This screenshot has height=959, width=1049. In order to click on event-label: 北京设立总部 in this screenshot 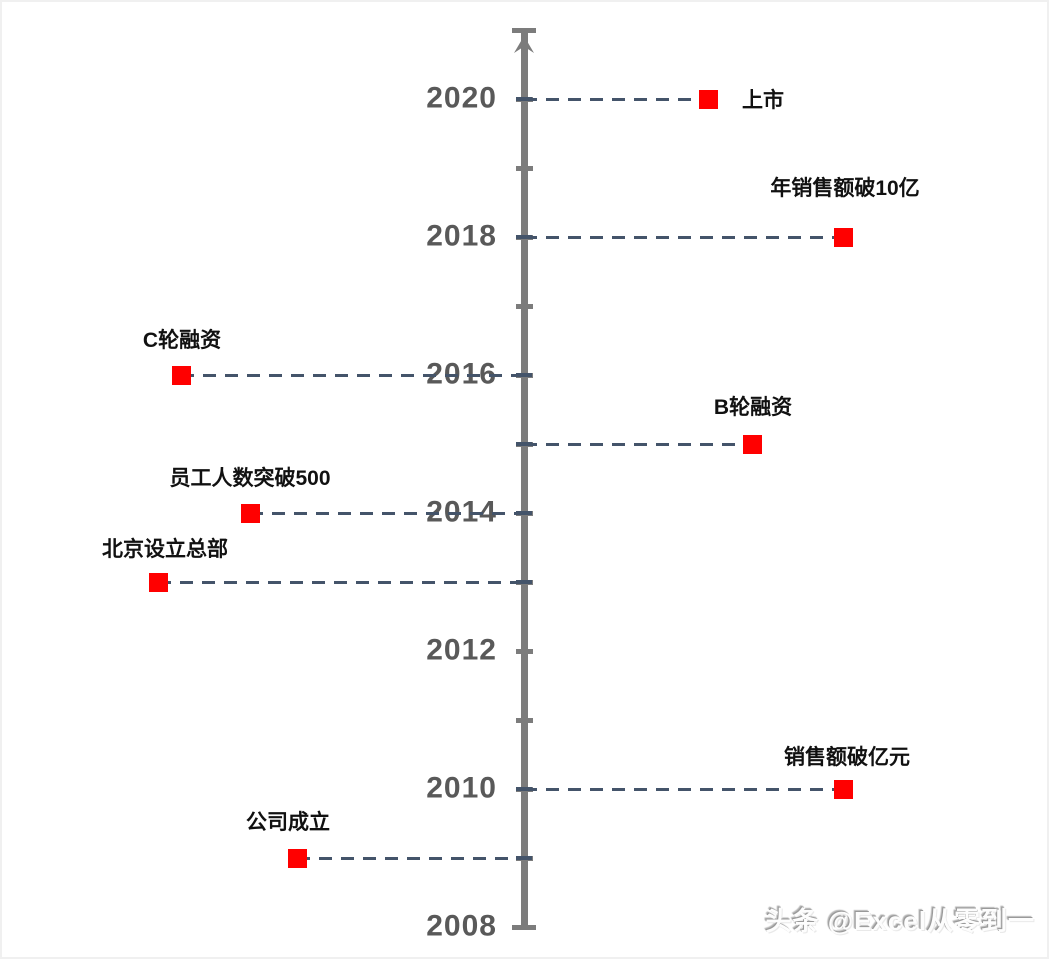, I will do `click(165, 549)`.